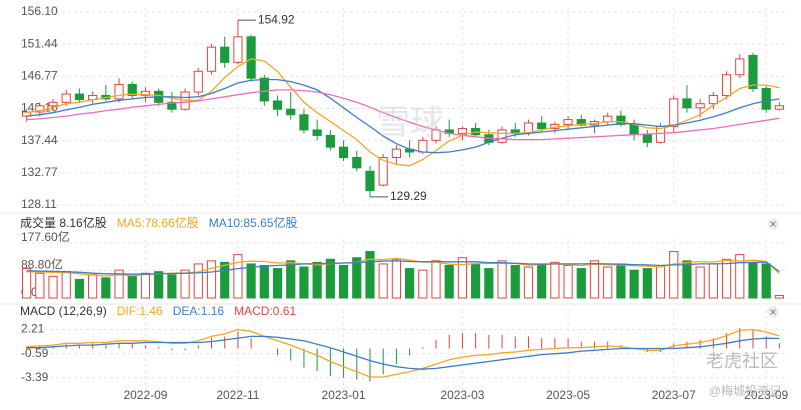 This screenshot has width=801, height=410. Describe the element at coordinates (45, 236) in the screenshot. I see `y-tick-label: 177.60亿` at that location.